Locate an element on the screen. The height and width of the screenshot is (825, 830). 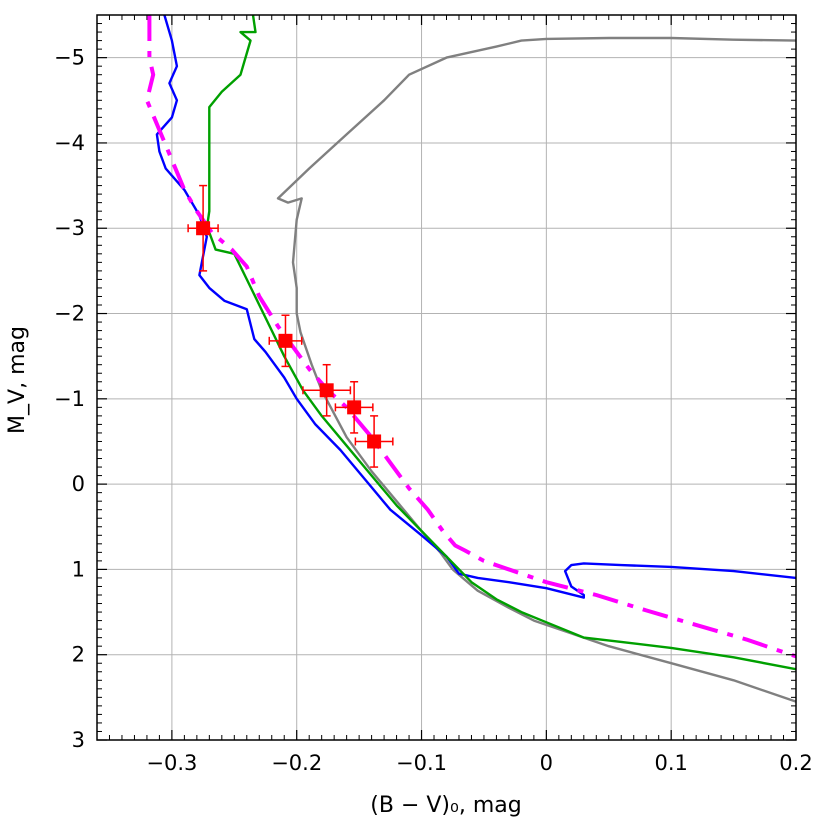
y-tick-label: 1 is located at coordinates (78, 569).